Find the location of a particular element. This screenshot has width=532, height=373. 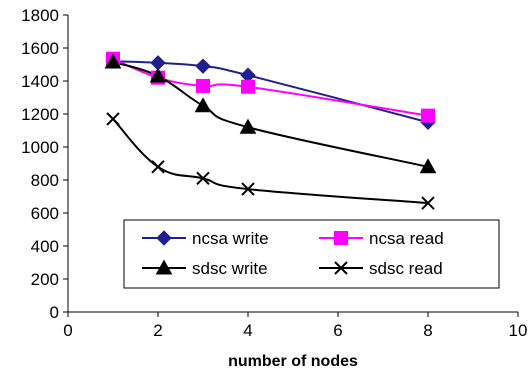

y-tick-label: 400 is located at coordinates (45, 246).